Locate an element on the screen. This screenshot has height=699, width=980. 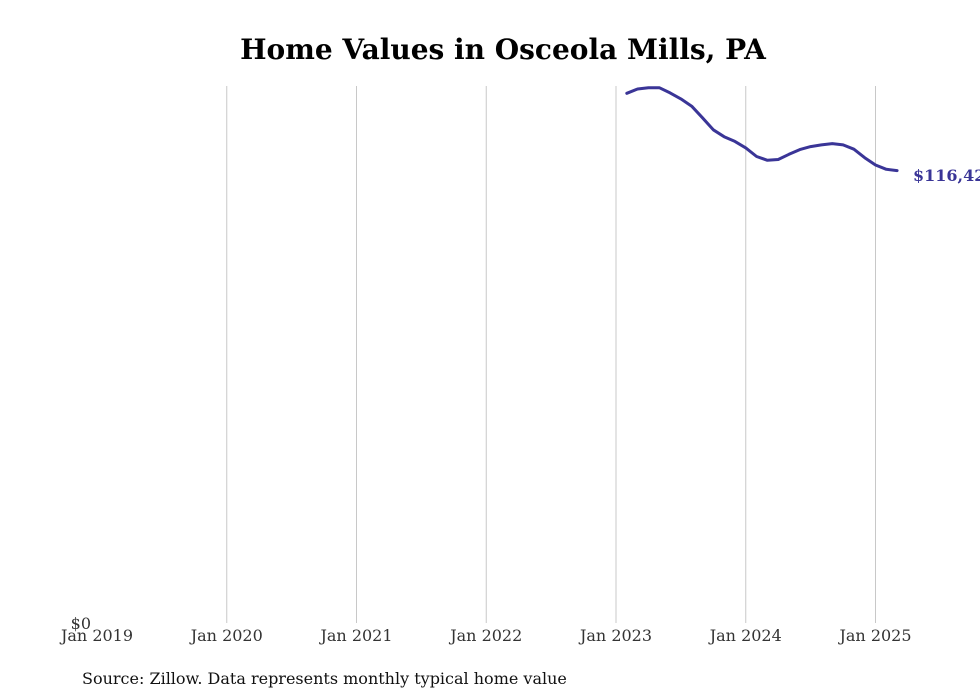
y-tick-label: $0 is located at coordinates (81, 623).